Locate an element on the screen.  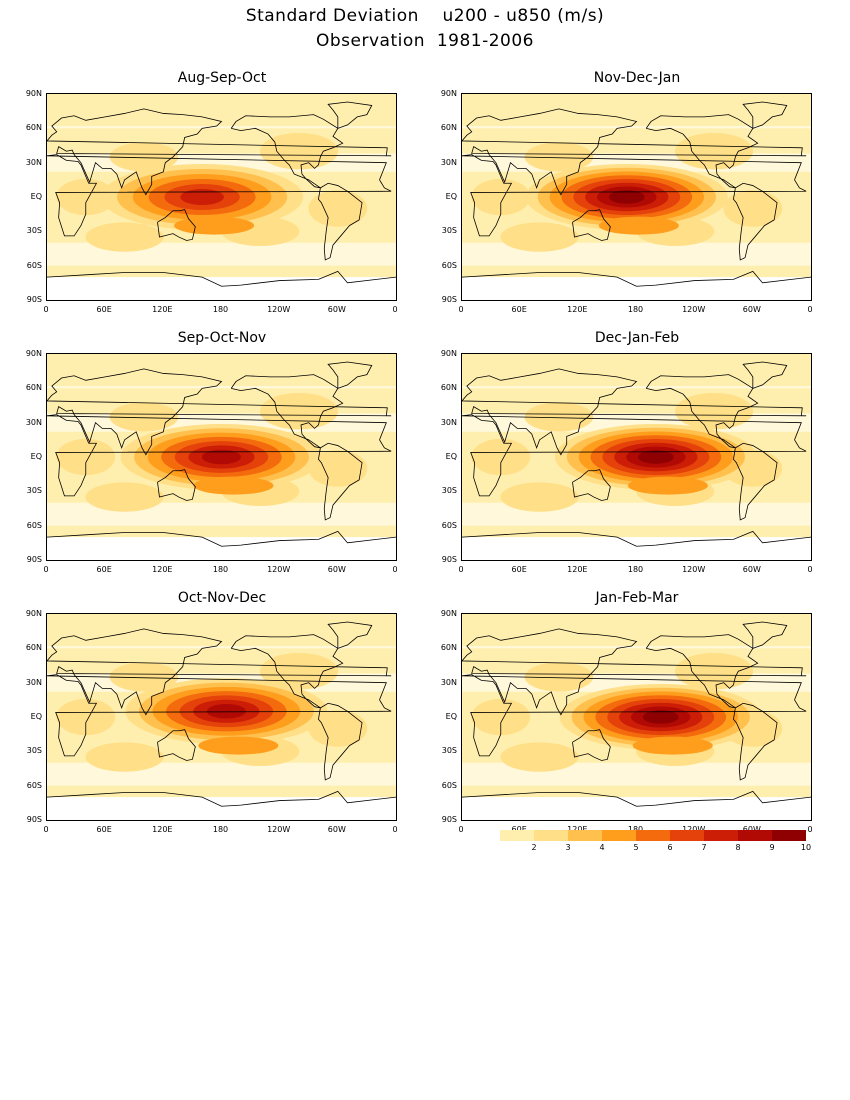
colorbar-label: 10 is located at coordinates (806, 847).